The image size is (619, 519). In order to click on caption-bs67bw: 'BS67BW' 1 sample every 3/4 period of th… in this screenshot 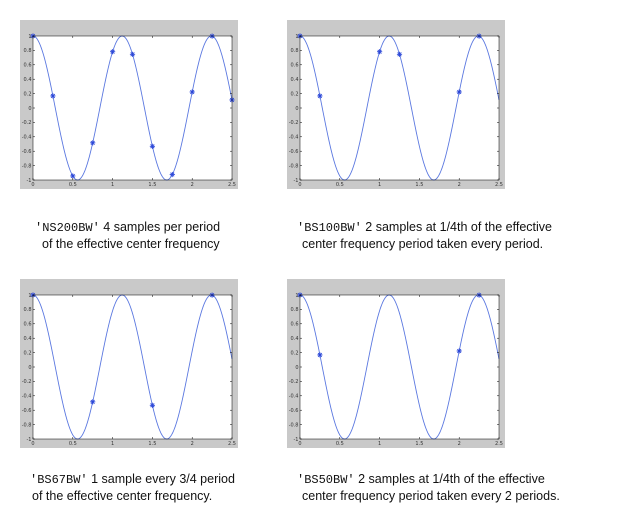, I will do `click(165, 487)`.